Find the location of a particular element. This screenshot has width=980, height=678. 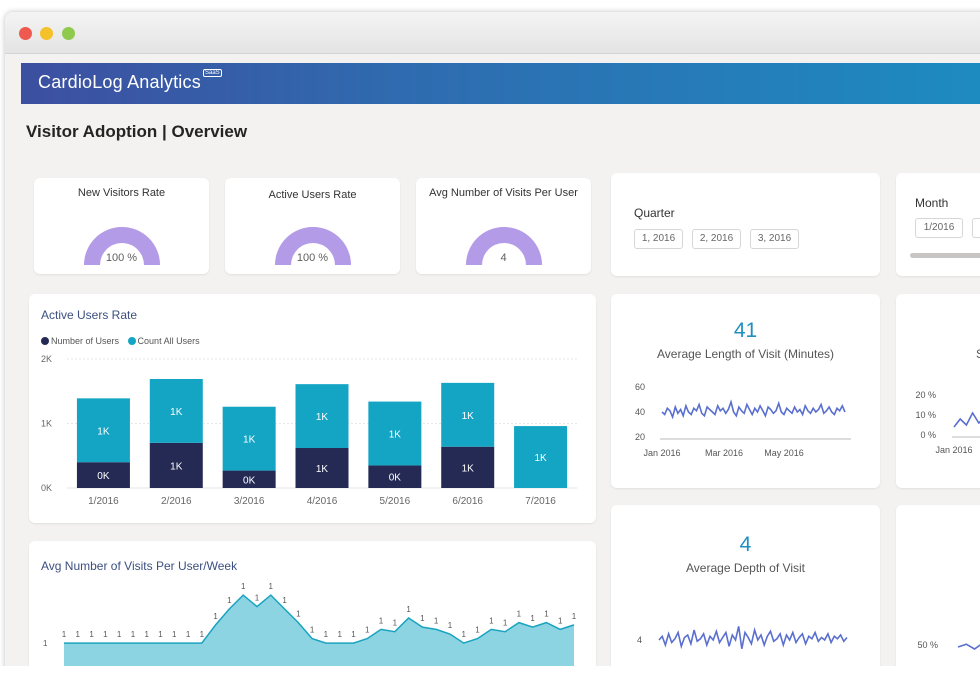

kpi-value: 100 % is located at coordinates (312, 258).